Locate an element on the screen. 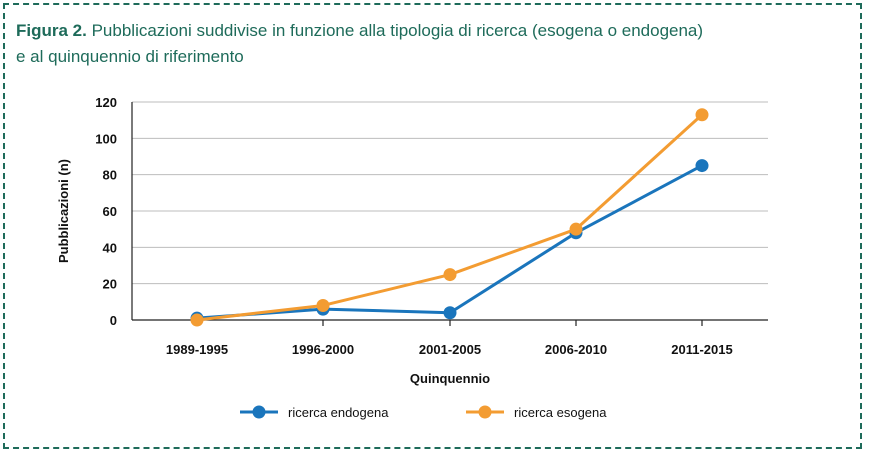  y-tick-label: 80 is located at coordinates (110, 175).